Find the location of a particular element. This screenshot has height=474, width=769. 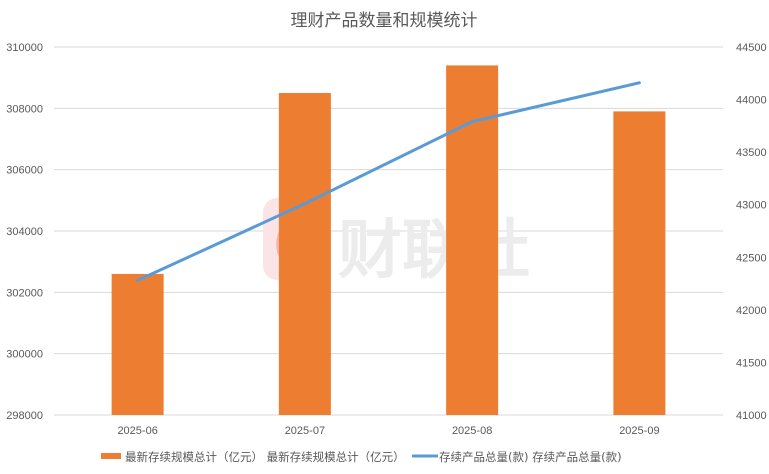

right-axis-tick-label: 42000 is located at coordinates (751, 311).